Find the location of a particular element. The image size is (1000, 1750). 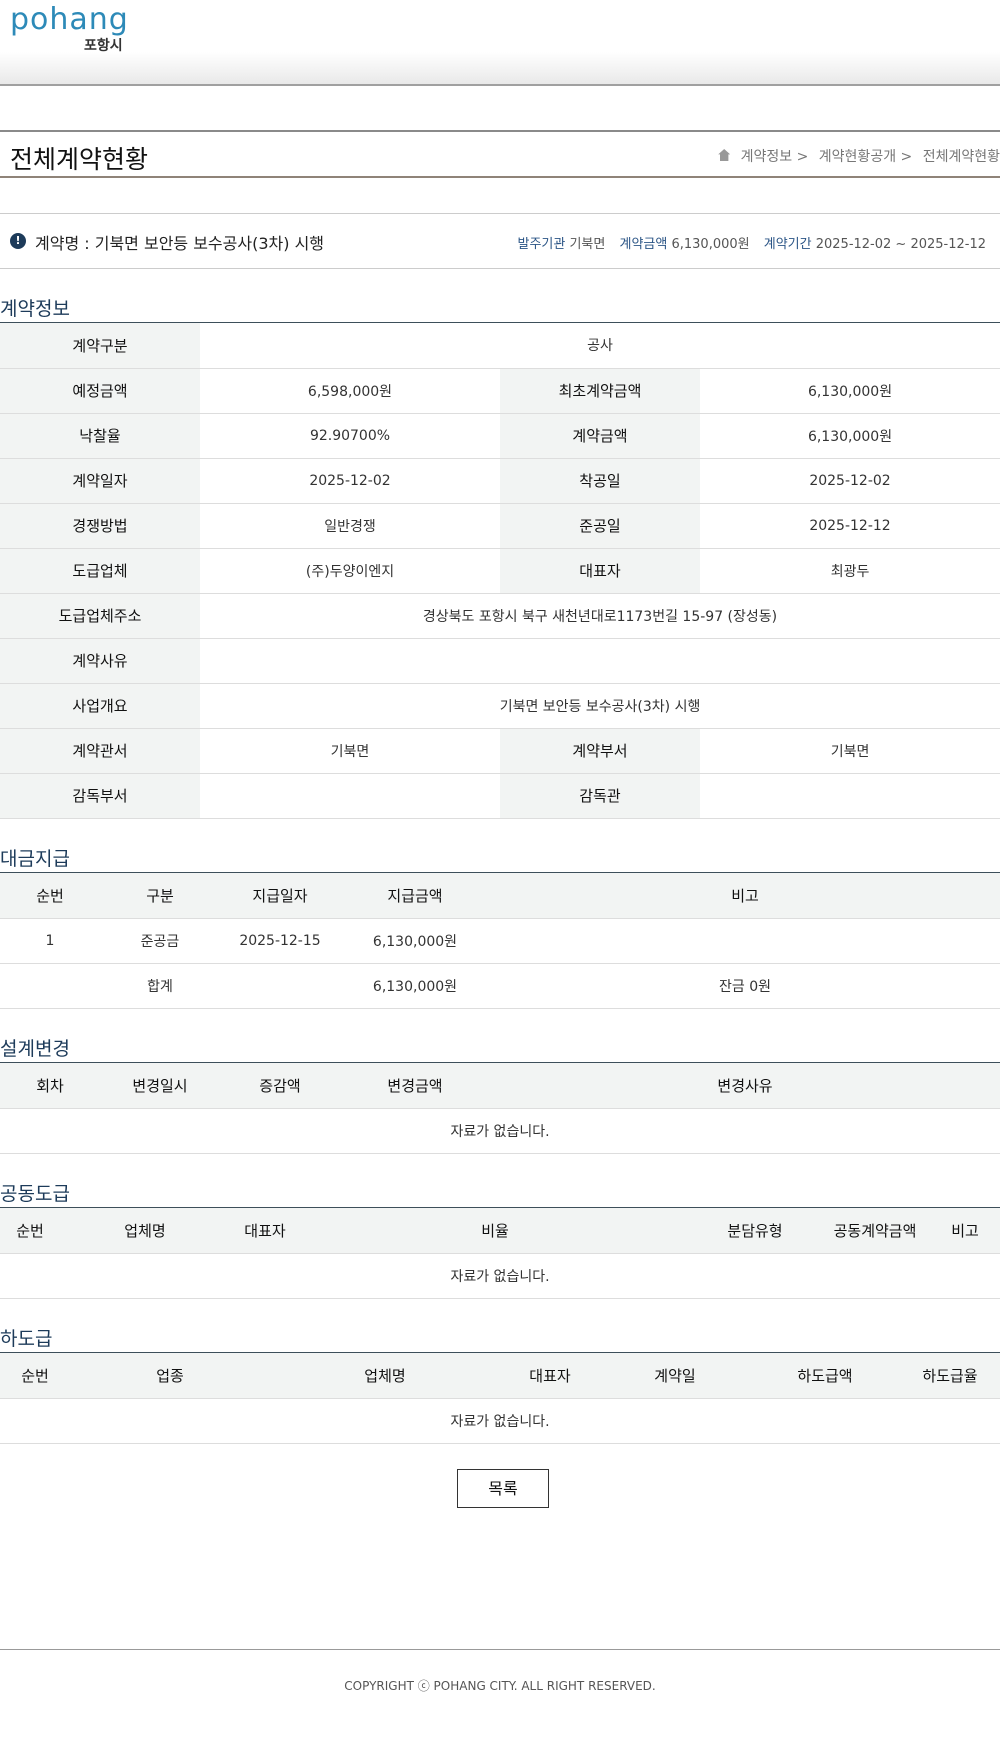

label: 계약부서 is located at coordinates (600, 751).